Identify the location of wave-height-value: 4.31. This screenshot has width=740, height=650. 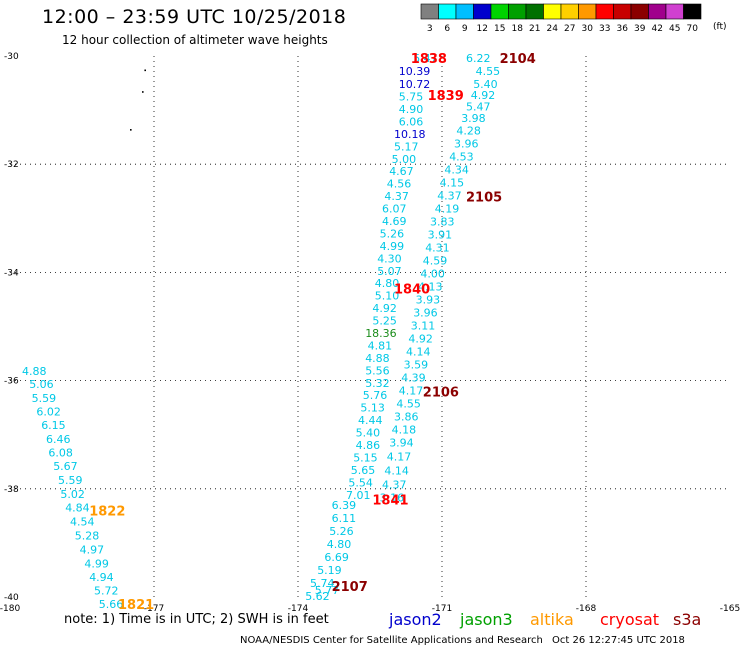
(437, 248).